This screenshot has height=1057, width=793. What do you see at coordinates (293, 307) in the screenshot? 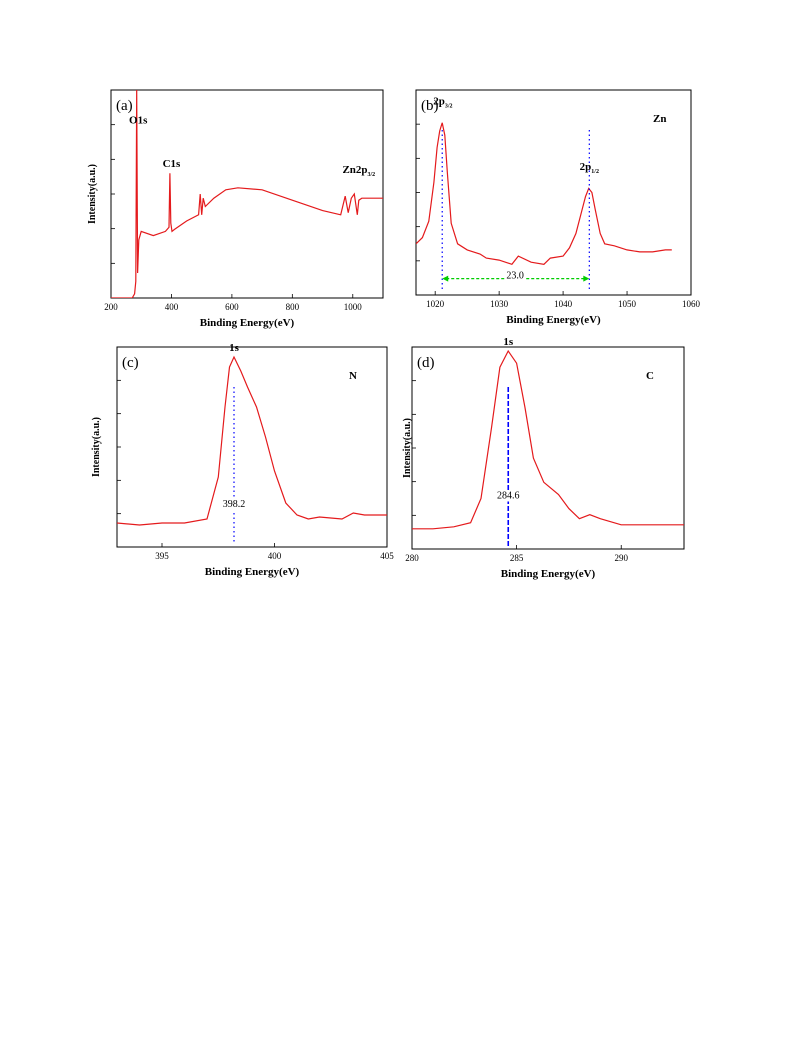
I see `x-tick-label: 800` at bounding box center [293, 307].